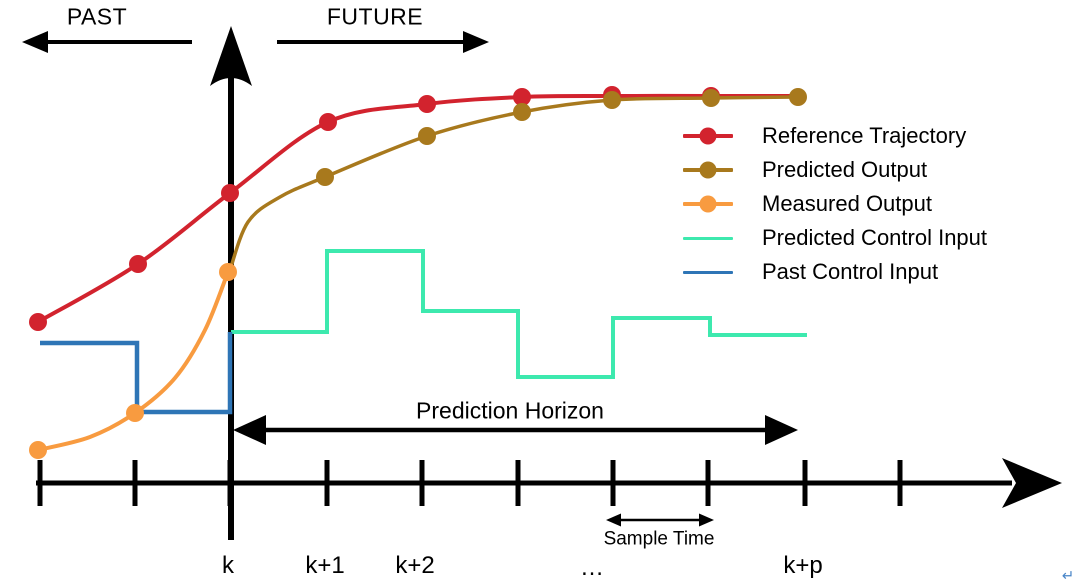 This screenshot has width=1080, height=587. Describe the element at coordinates (476, 42) in the screenshot. I see `future-arrow-head-icon` at that location.